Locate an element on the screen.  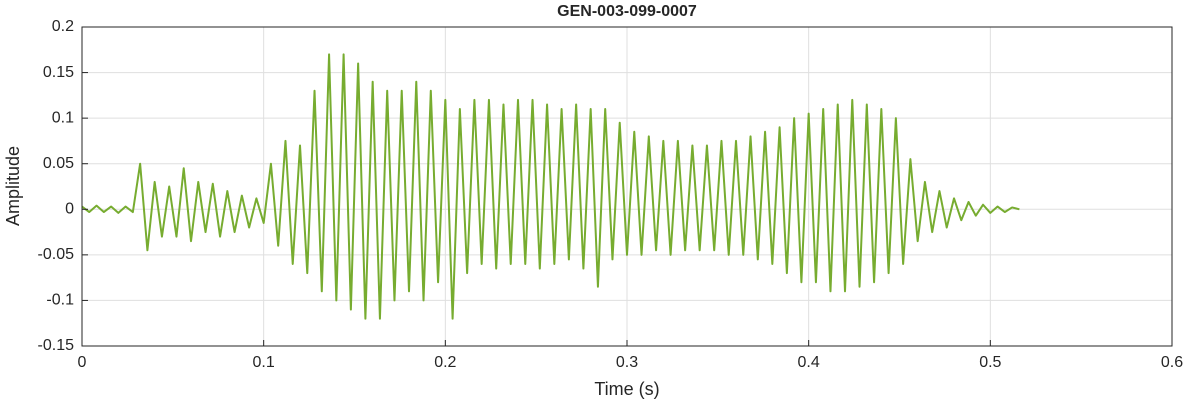
x-tick-label: 0.4 is located at coordinates (809, 362).